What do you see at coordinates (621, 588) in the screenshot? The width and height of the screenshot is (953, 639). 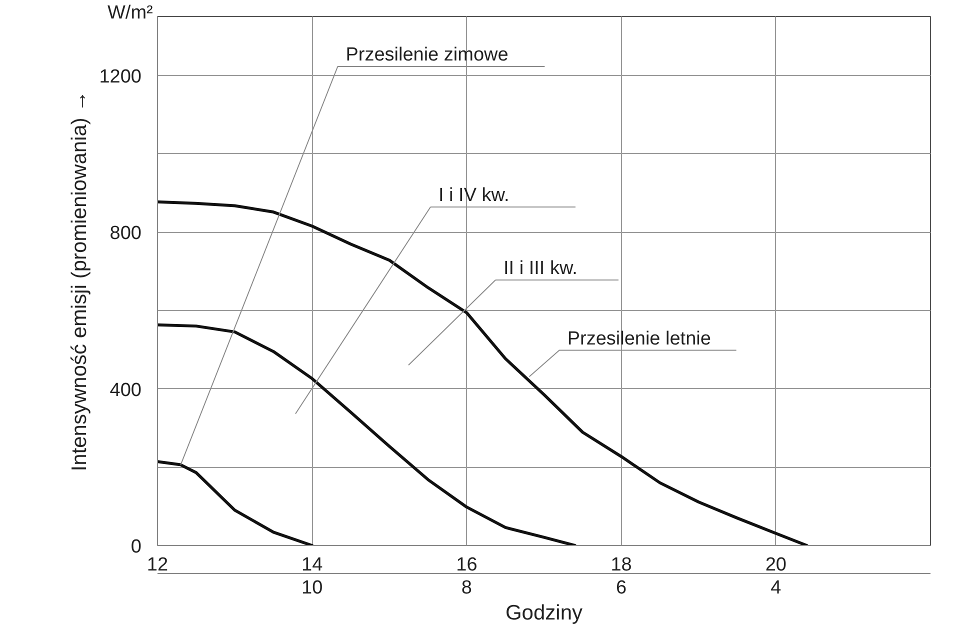 I see `x2-tick-label: 6` at bounding box center [621, 588].